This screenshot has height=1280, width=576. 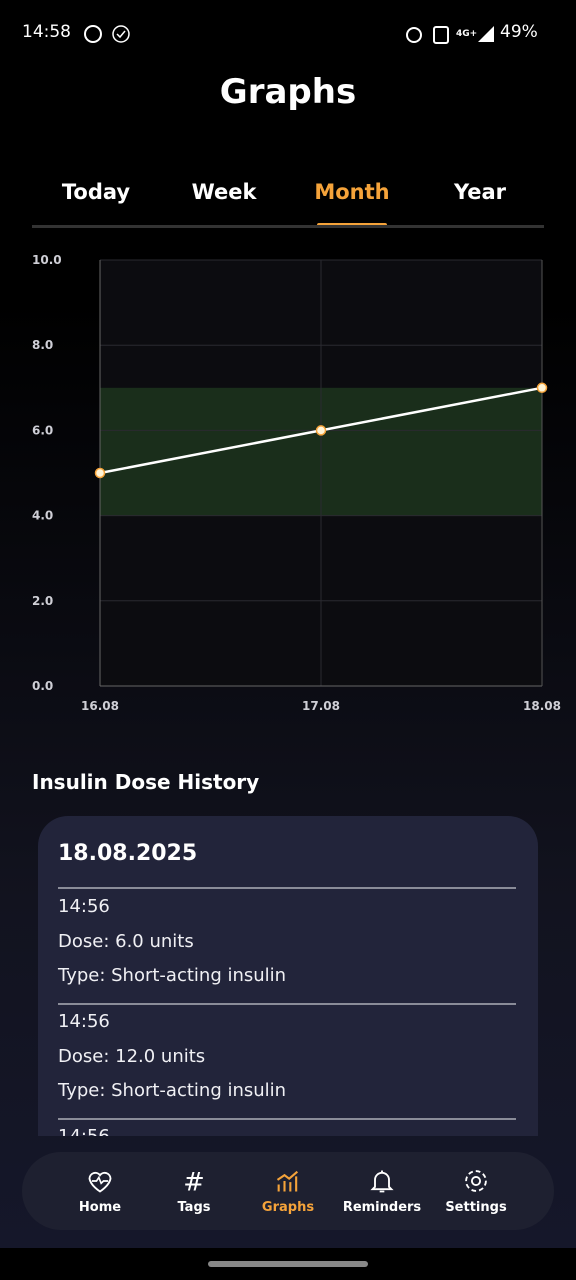 What do you see at coordinates (47, 260) in the screenshot?
I see `y-tick-label: 10.0` at bounding box center [47, 260].